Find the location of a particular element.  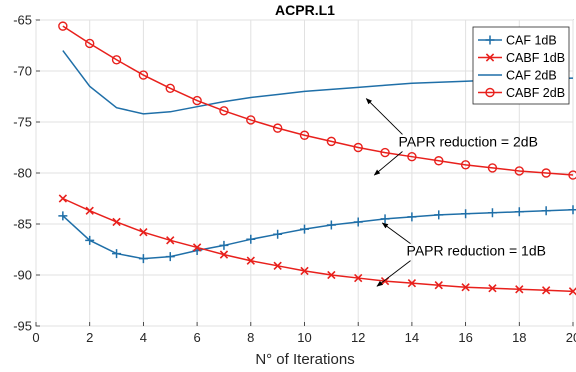

x-tick-label: 12 is located at coordinates (358, 337).